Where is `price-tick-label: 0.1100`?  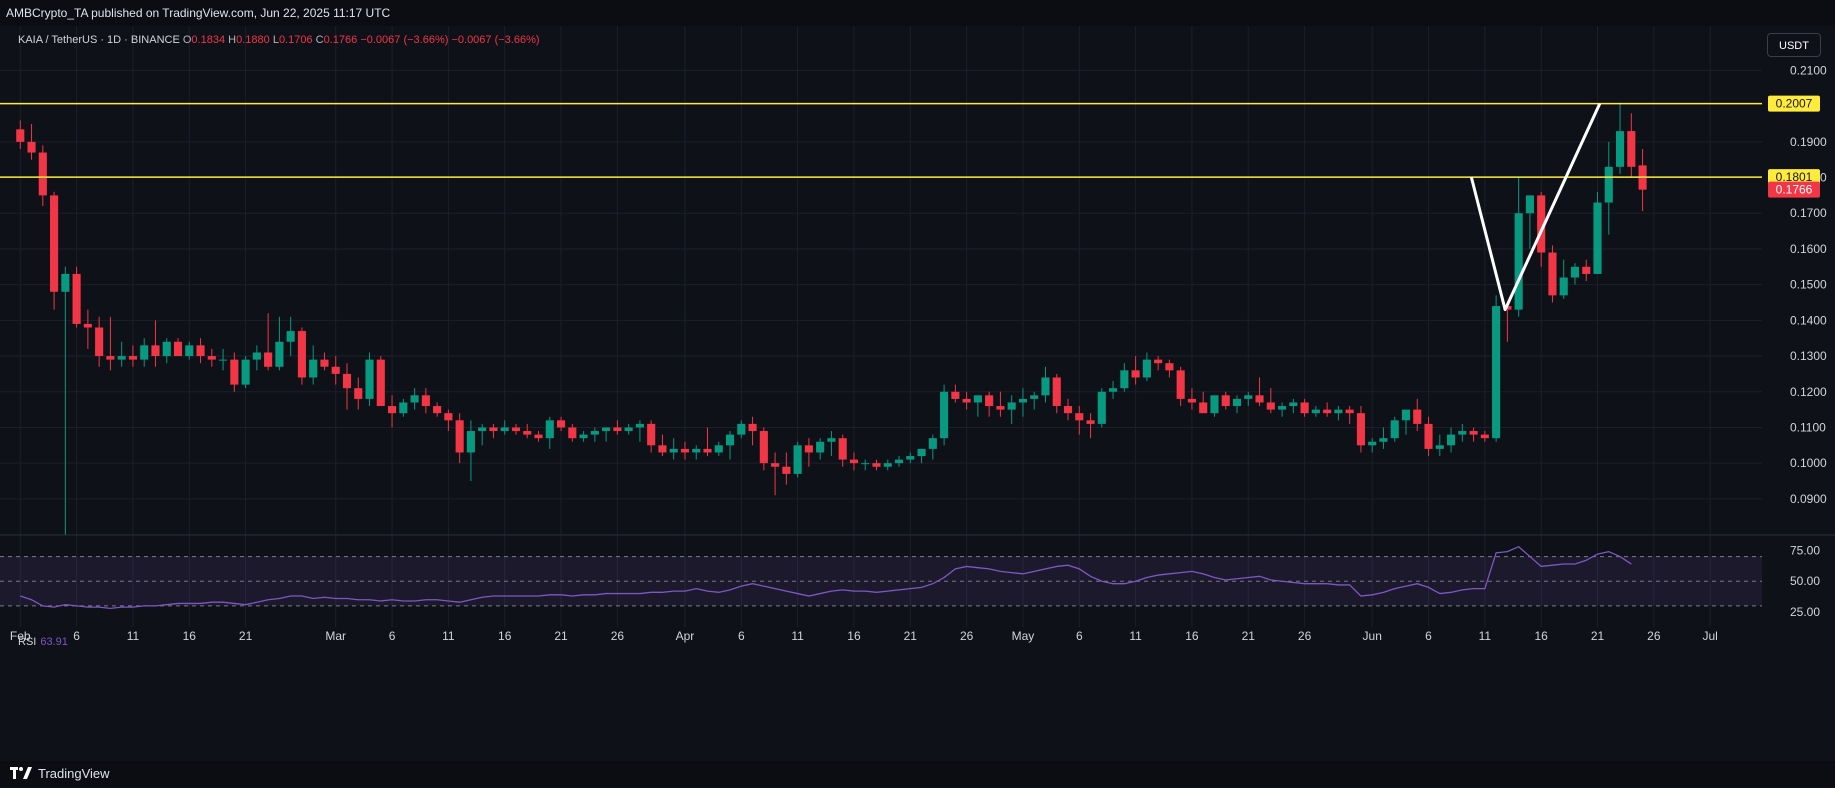
price-tick-label: 0.1100 is located at coordinates (1808, 427).